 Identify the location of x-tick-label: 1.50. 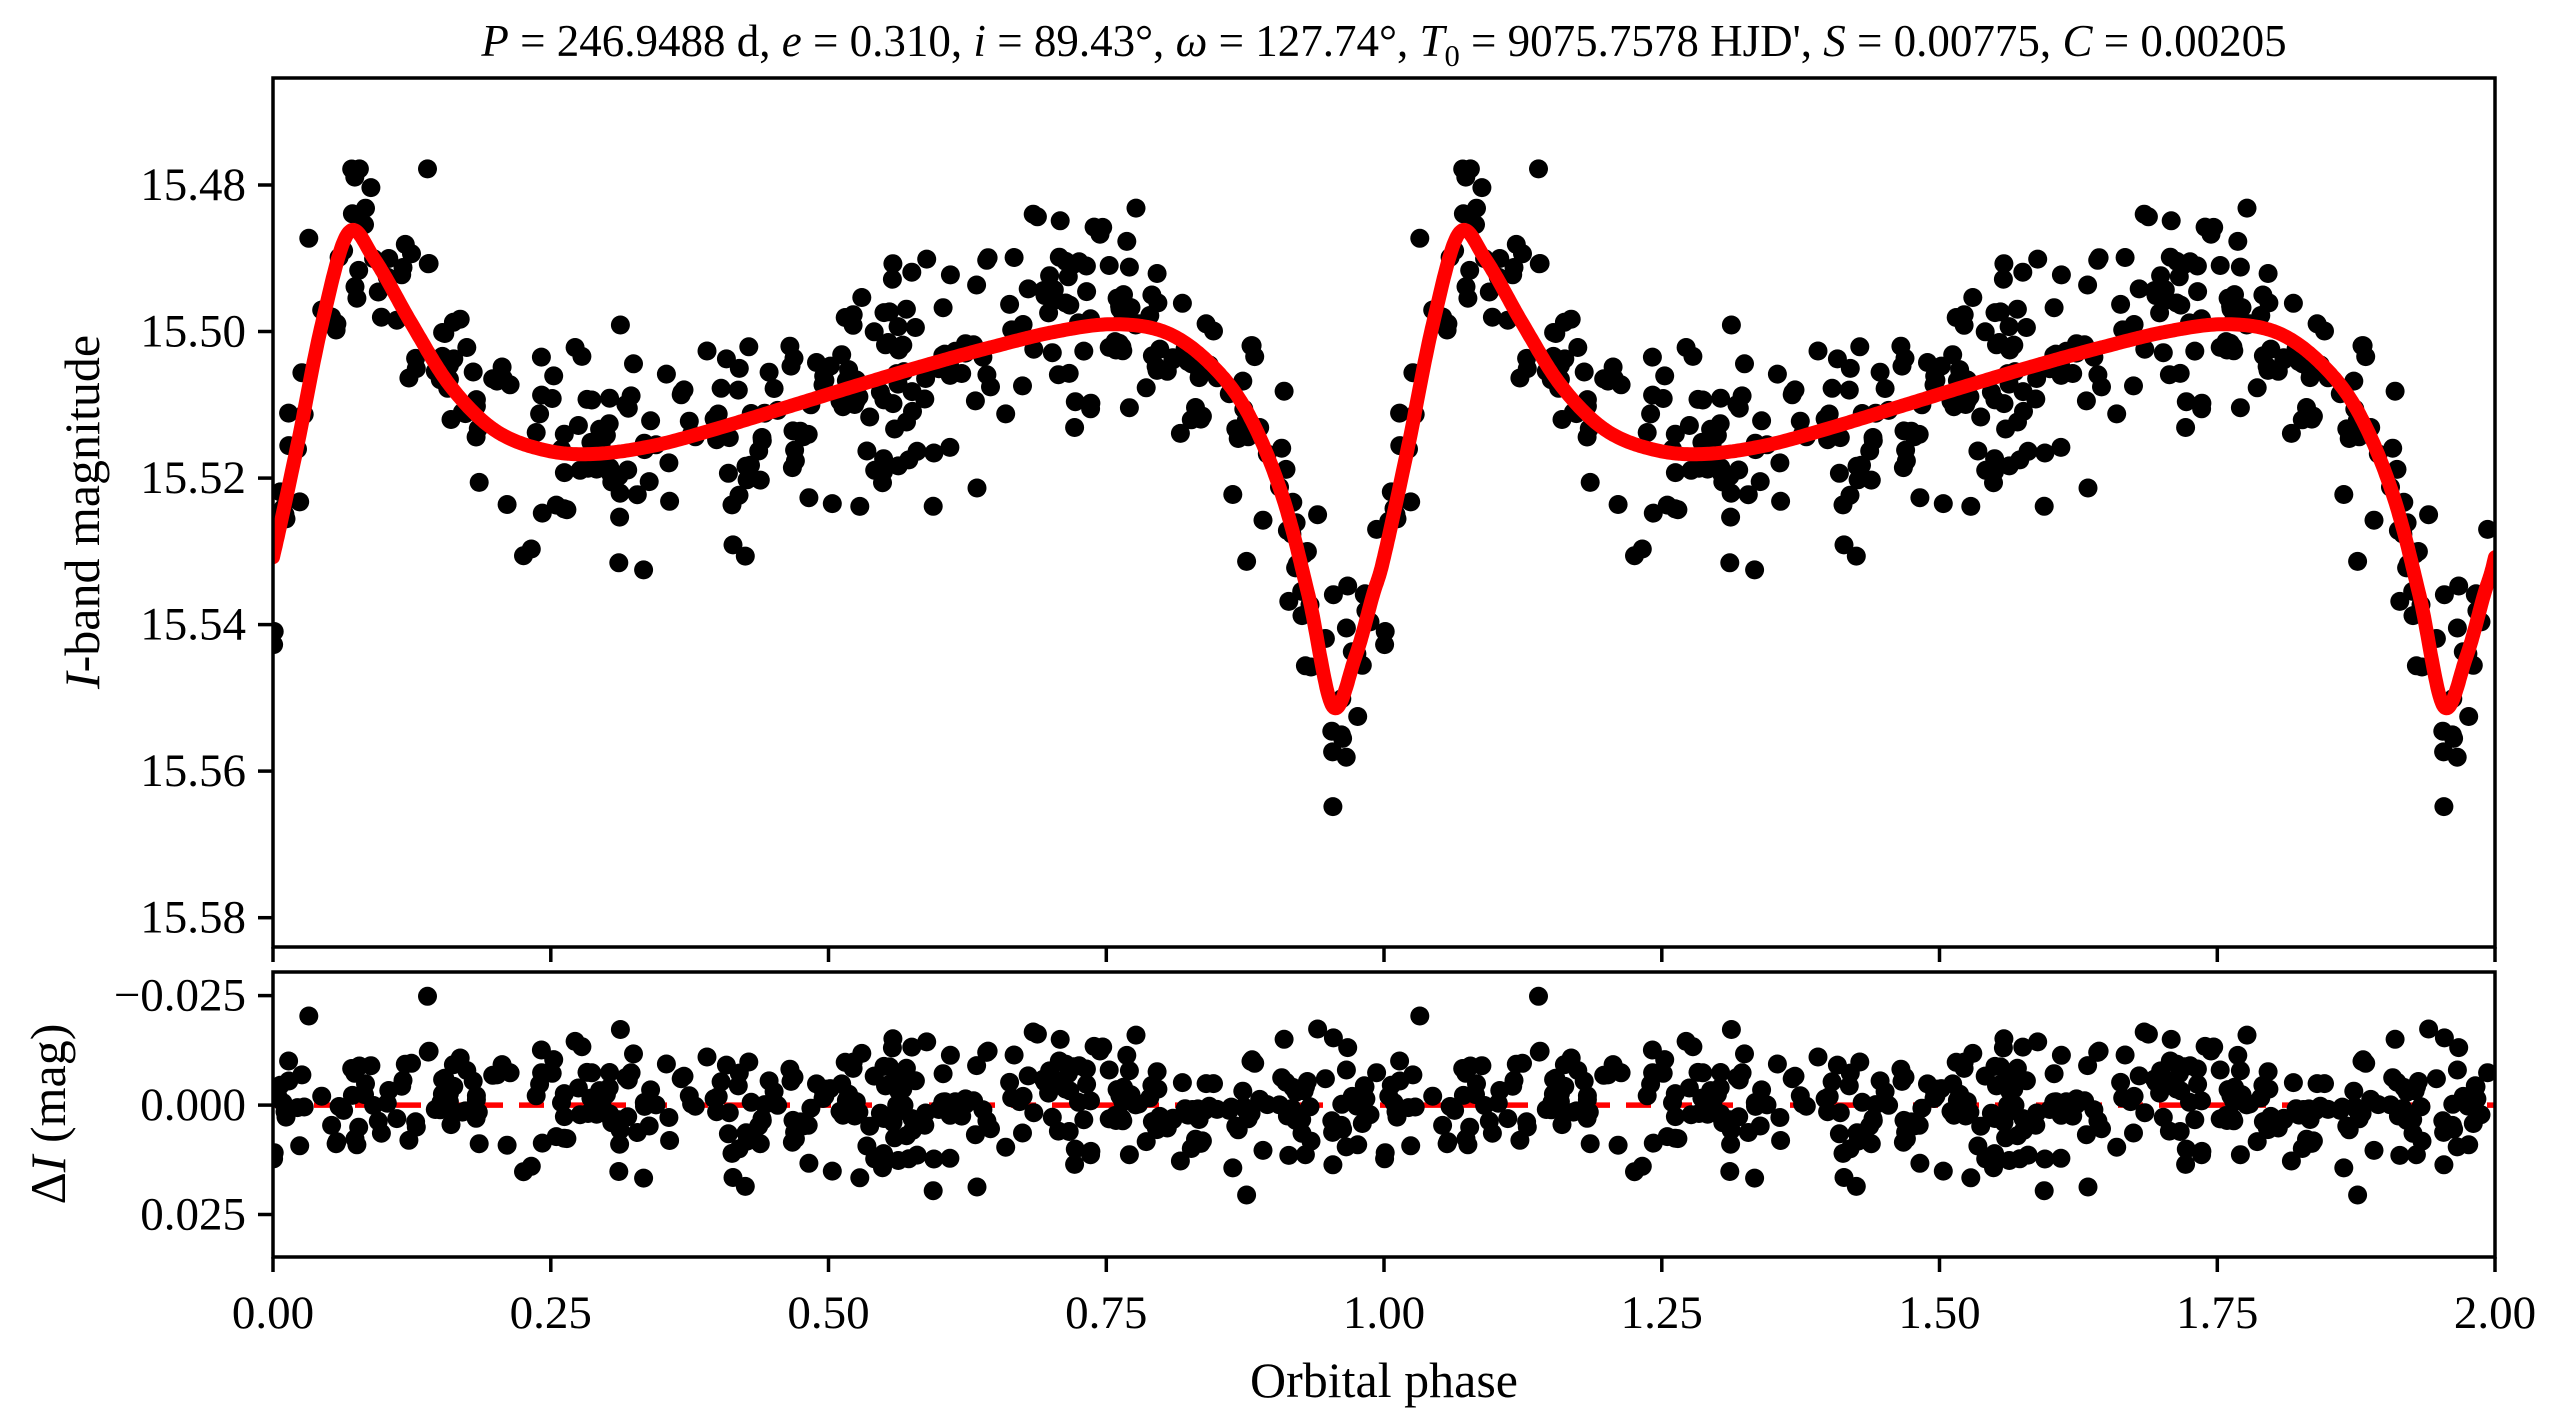
(1939, 1313).